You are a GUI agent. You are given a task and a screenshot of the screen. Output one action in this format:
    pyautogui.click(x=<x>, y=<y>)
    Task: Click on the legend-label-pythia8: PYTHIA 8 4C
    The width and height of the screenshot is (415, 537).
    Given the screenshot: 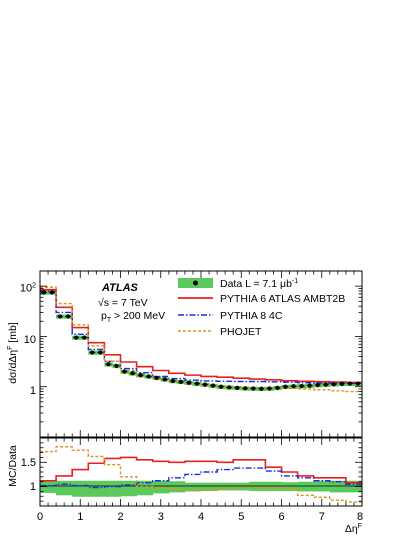 What is the action you would take?
    pyautogui.click(x=251, y=316)
    